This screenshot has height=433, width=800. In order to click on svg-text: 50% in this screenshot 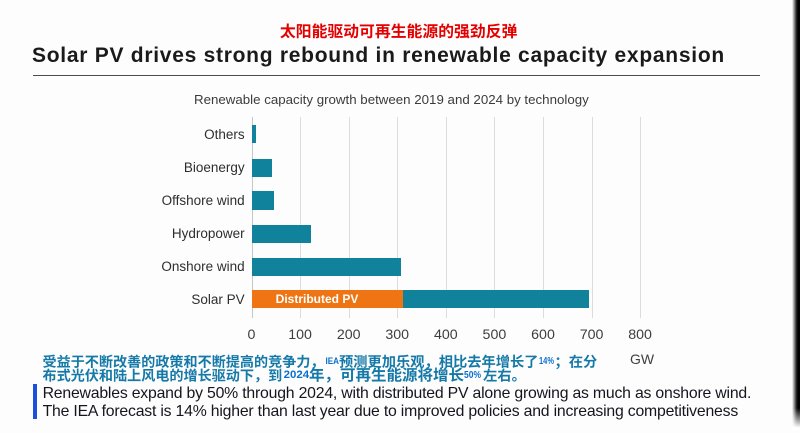, I will do `click(473, 375)`.